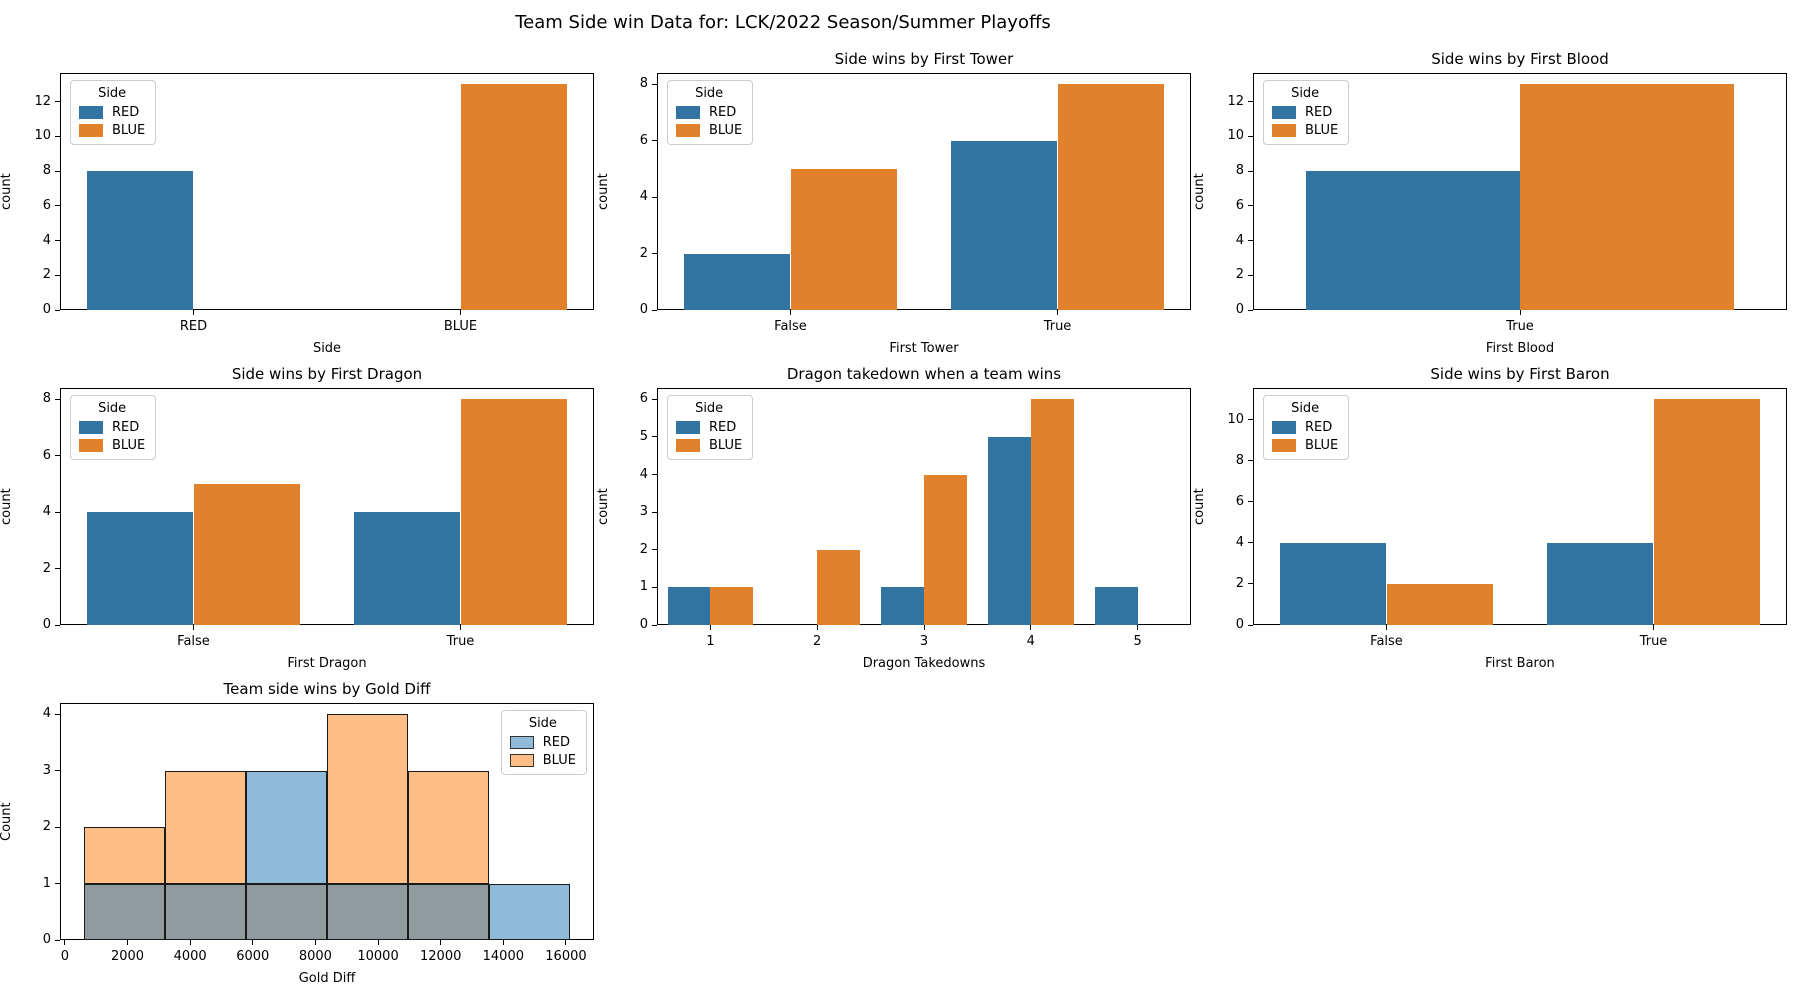 This screenshot has height=1000, width=1800. Describe the element at coordinates (1030, 641) in the screenshot. I see `x-tick-label: 4` at that location.